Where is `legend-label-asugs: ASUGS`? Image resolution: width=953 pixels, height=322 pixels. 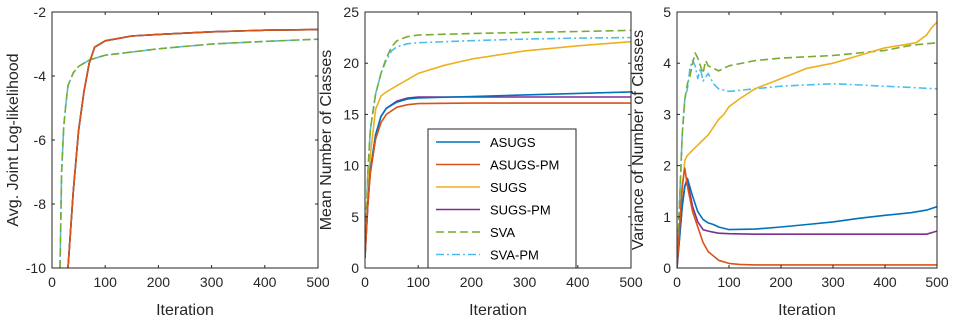
legend-label-asugs: ASUGS is located at coordinates (513, 142).